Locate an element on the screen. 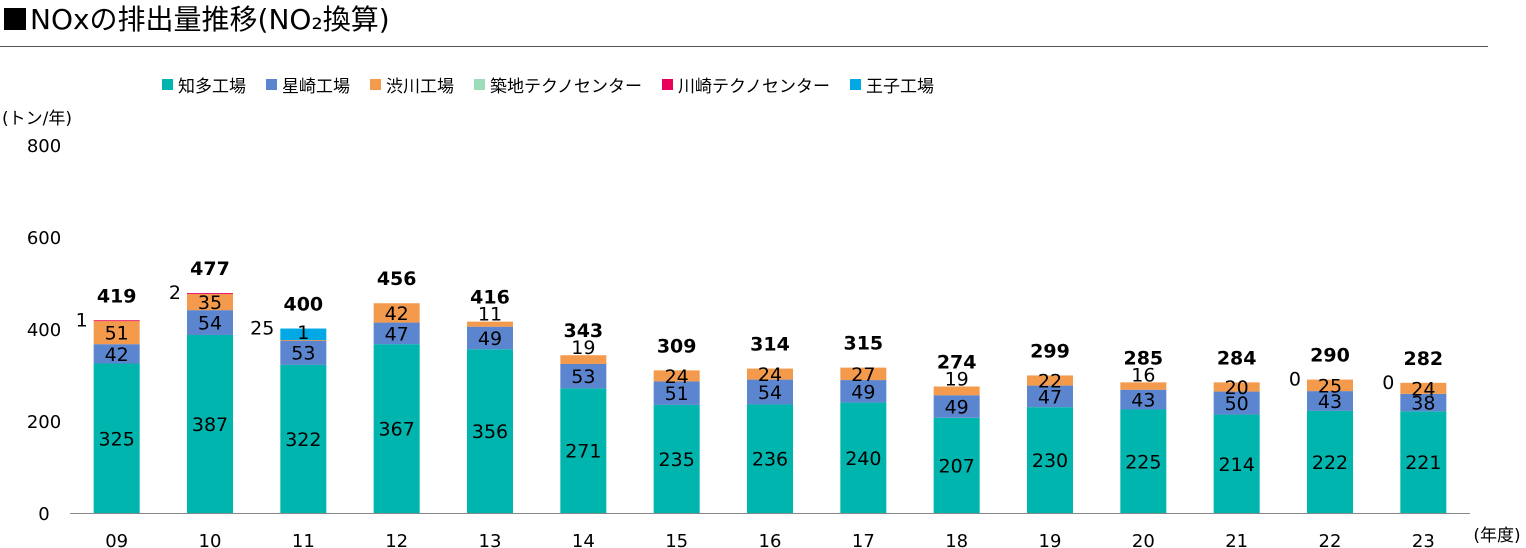  total-label: 315 is located at coordinates (863, 344).